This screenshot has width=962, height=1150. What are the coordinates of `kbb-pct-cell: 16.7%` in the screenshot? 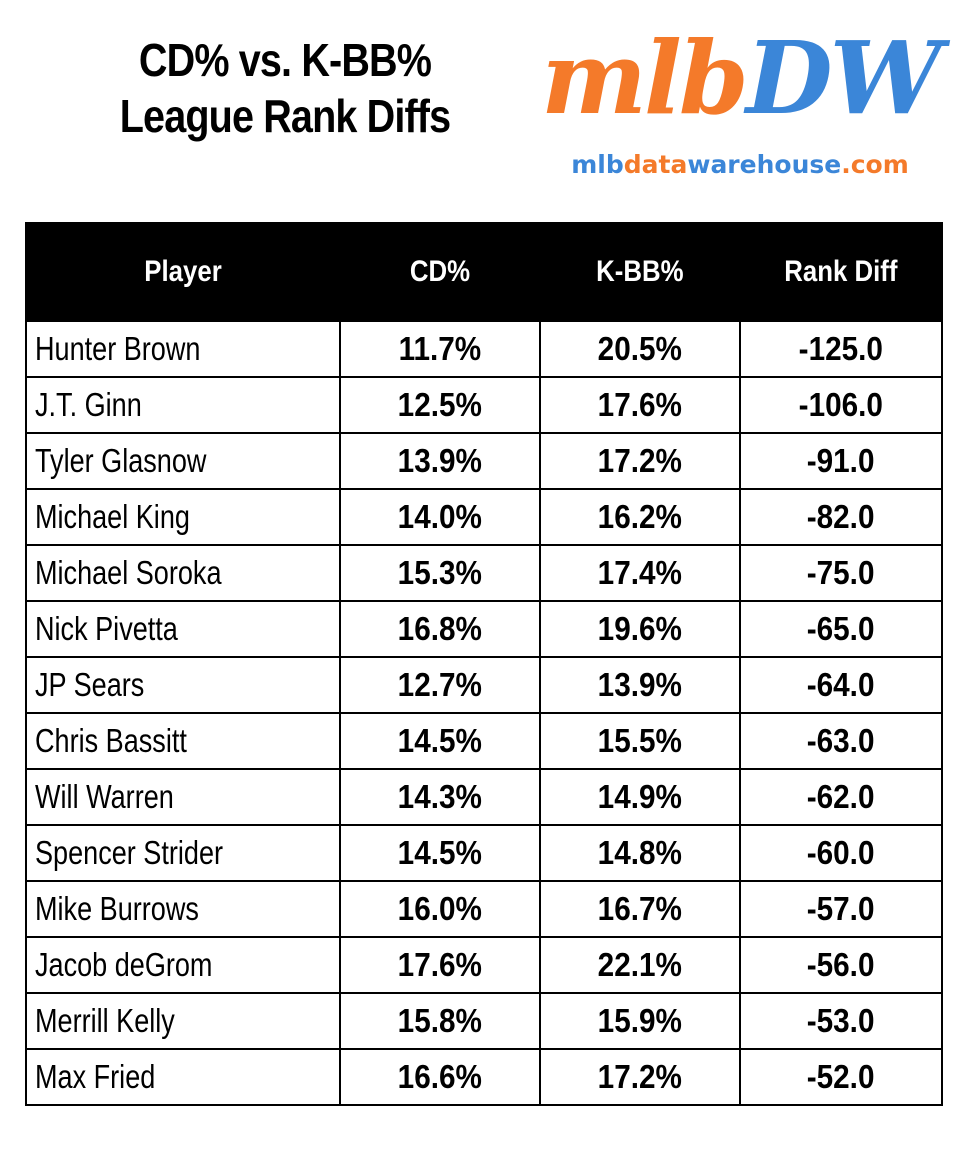 It's located at (640, 909).